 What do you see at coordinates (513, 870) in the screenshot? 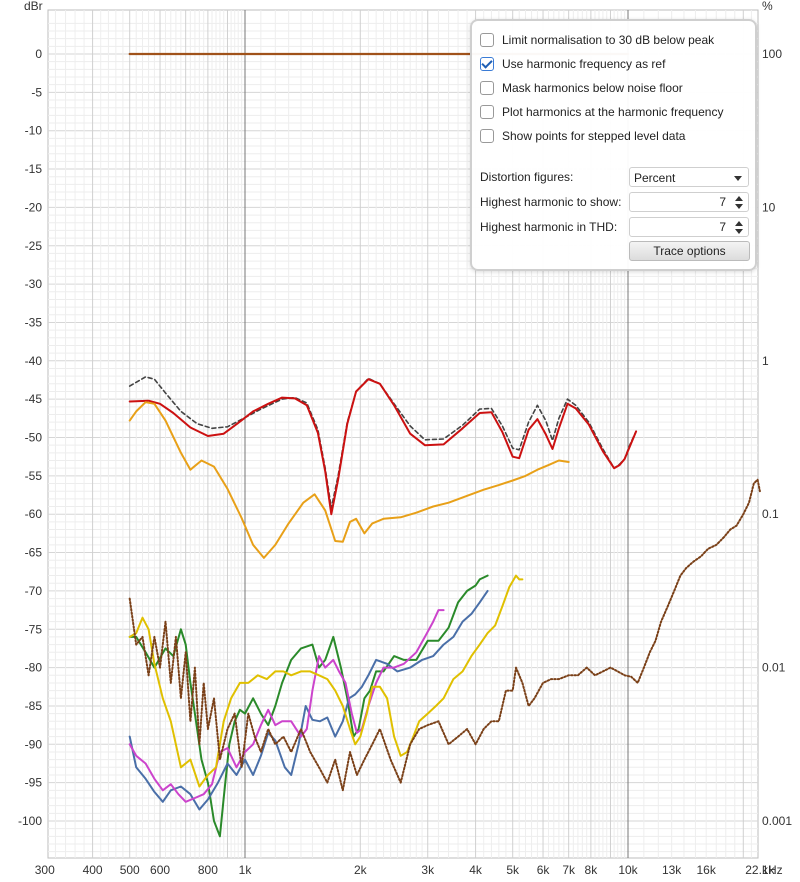
I see `x-tick-label: 5k` at bounding box center [513, 870].